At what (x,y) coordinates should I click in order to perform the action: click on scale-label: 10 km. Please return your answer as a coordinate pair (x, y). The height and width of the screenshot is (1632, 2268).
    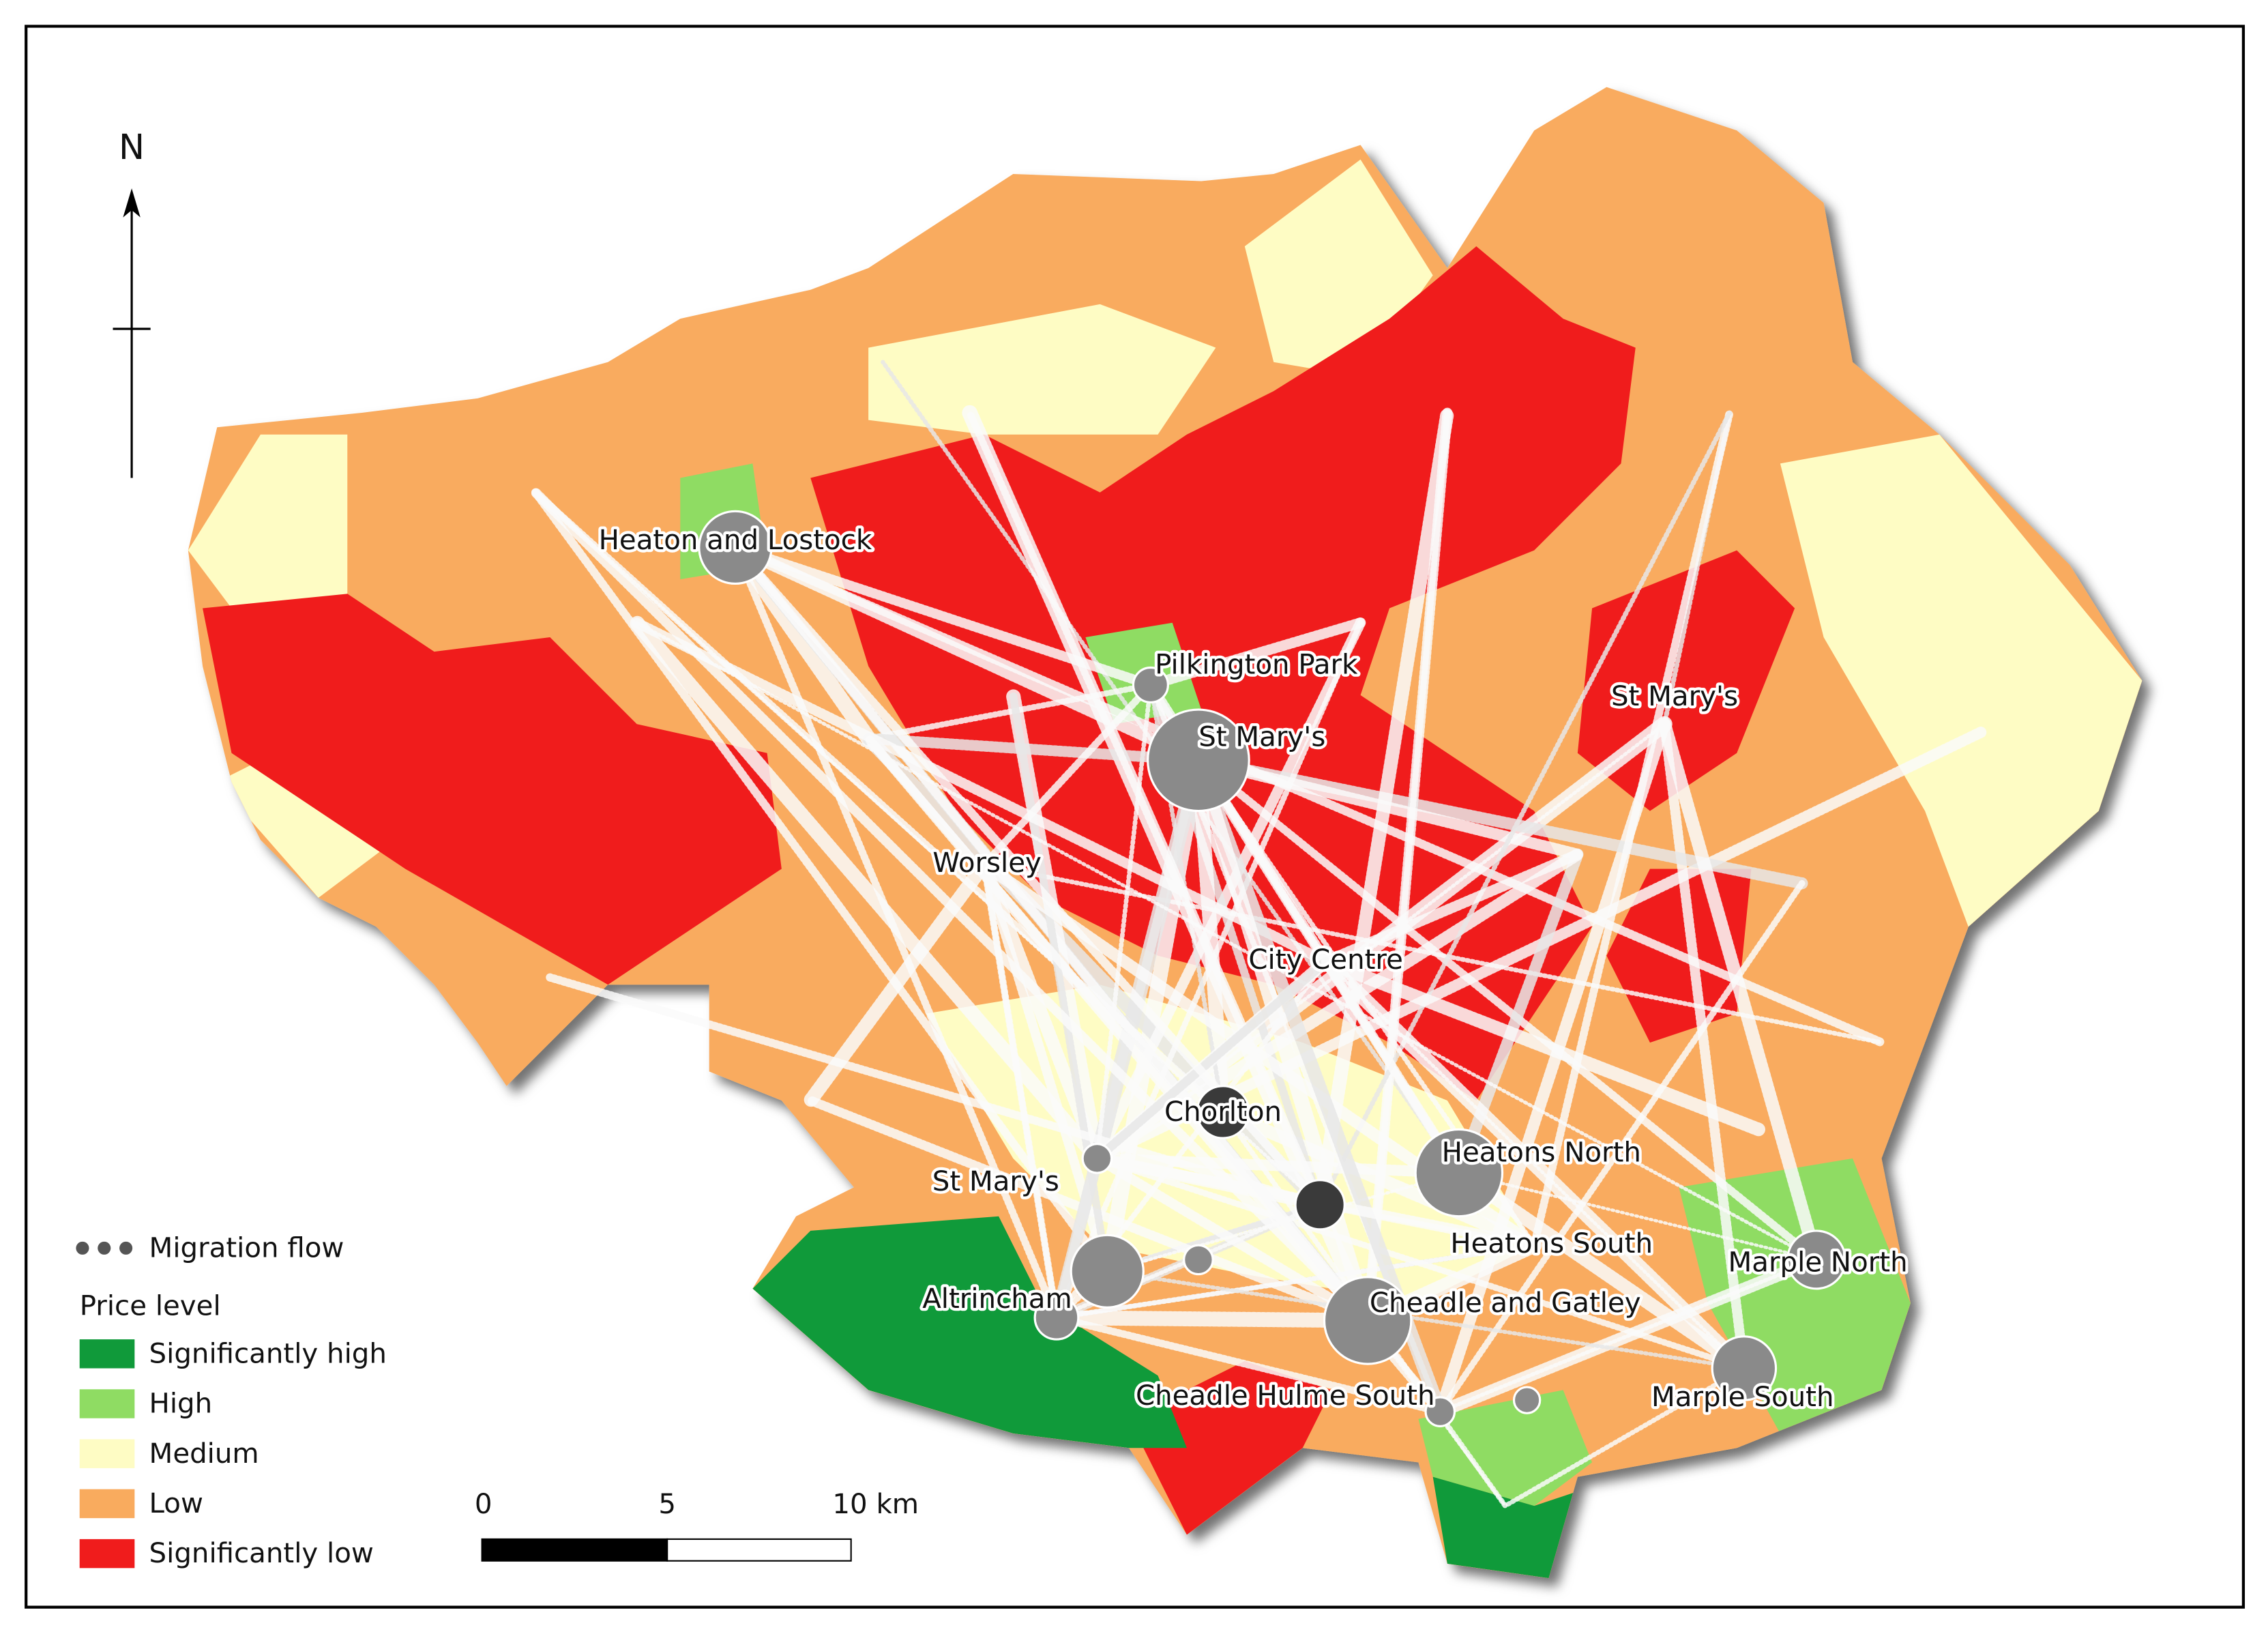
    Looking at the image, I should click on (876, 1504).